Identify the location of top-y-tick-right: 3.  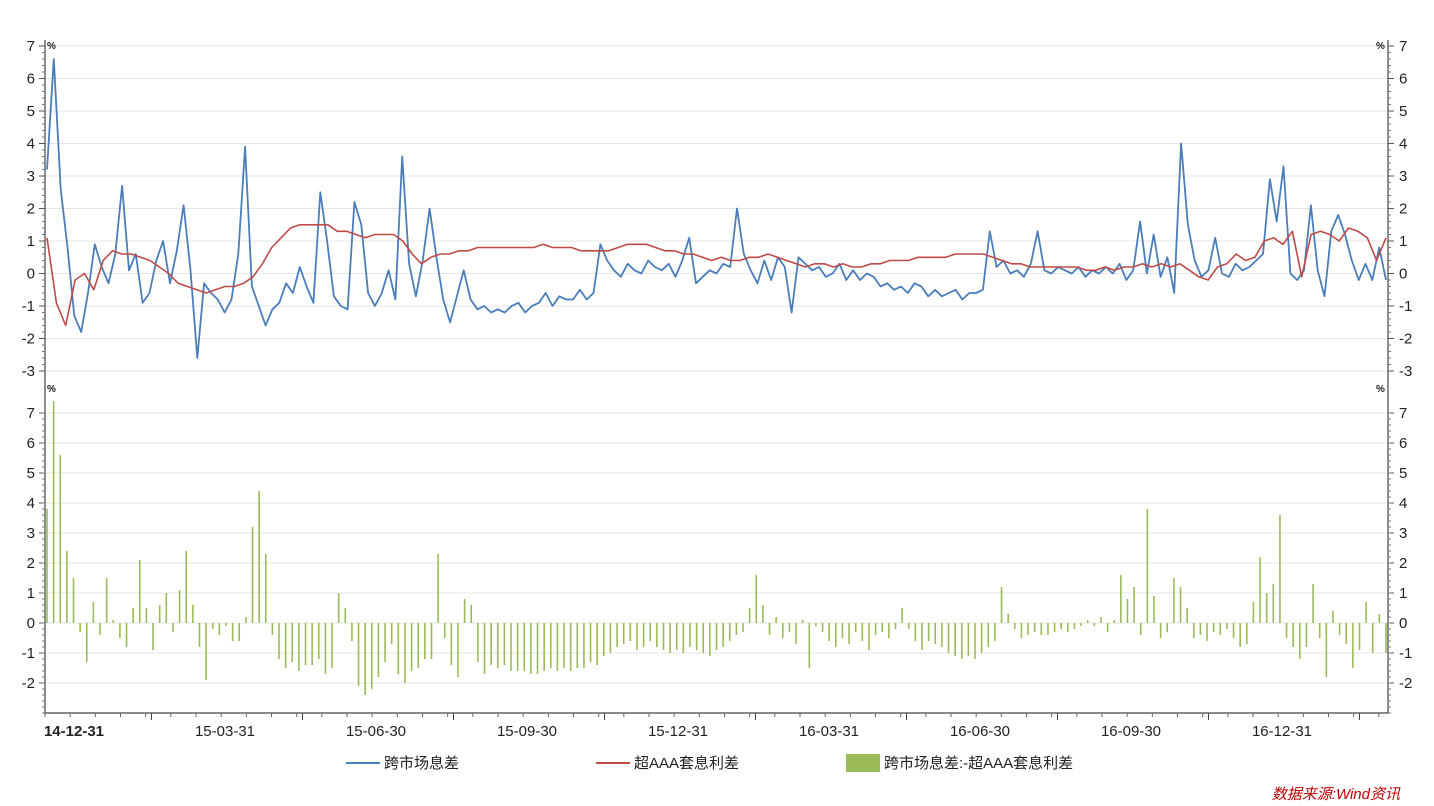
(1403, 176).